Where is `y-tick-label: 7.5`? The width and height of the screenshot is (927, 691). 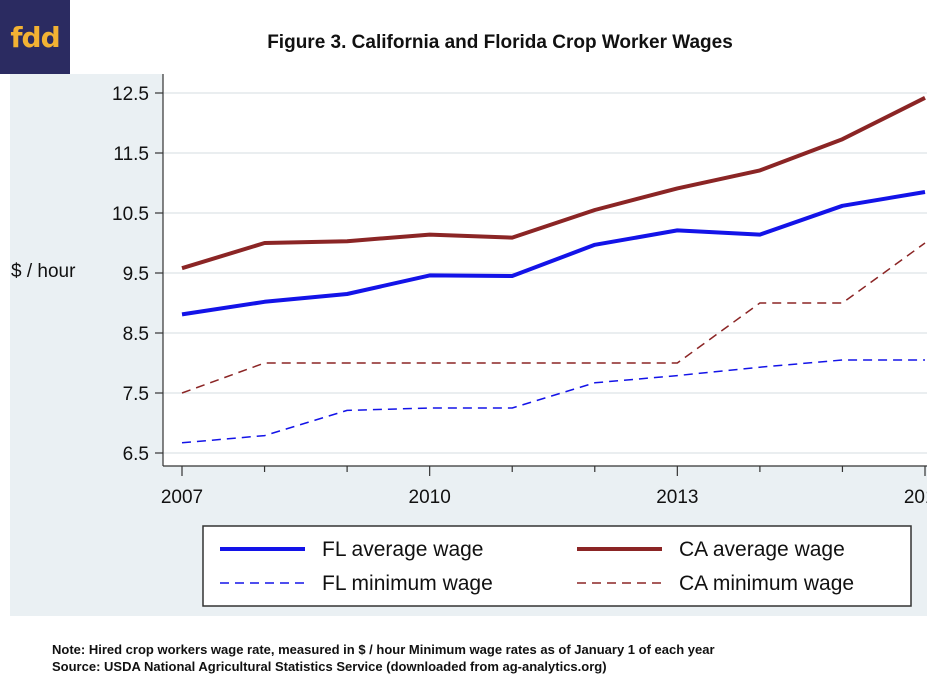 y-tick-label: 7.5 is located at coordinates (136, 394).